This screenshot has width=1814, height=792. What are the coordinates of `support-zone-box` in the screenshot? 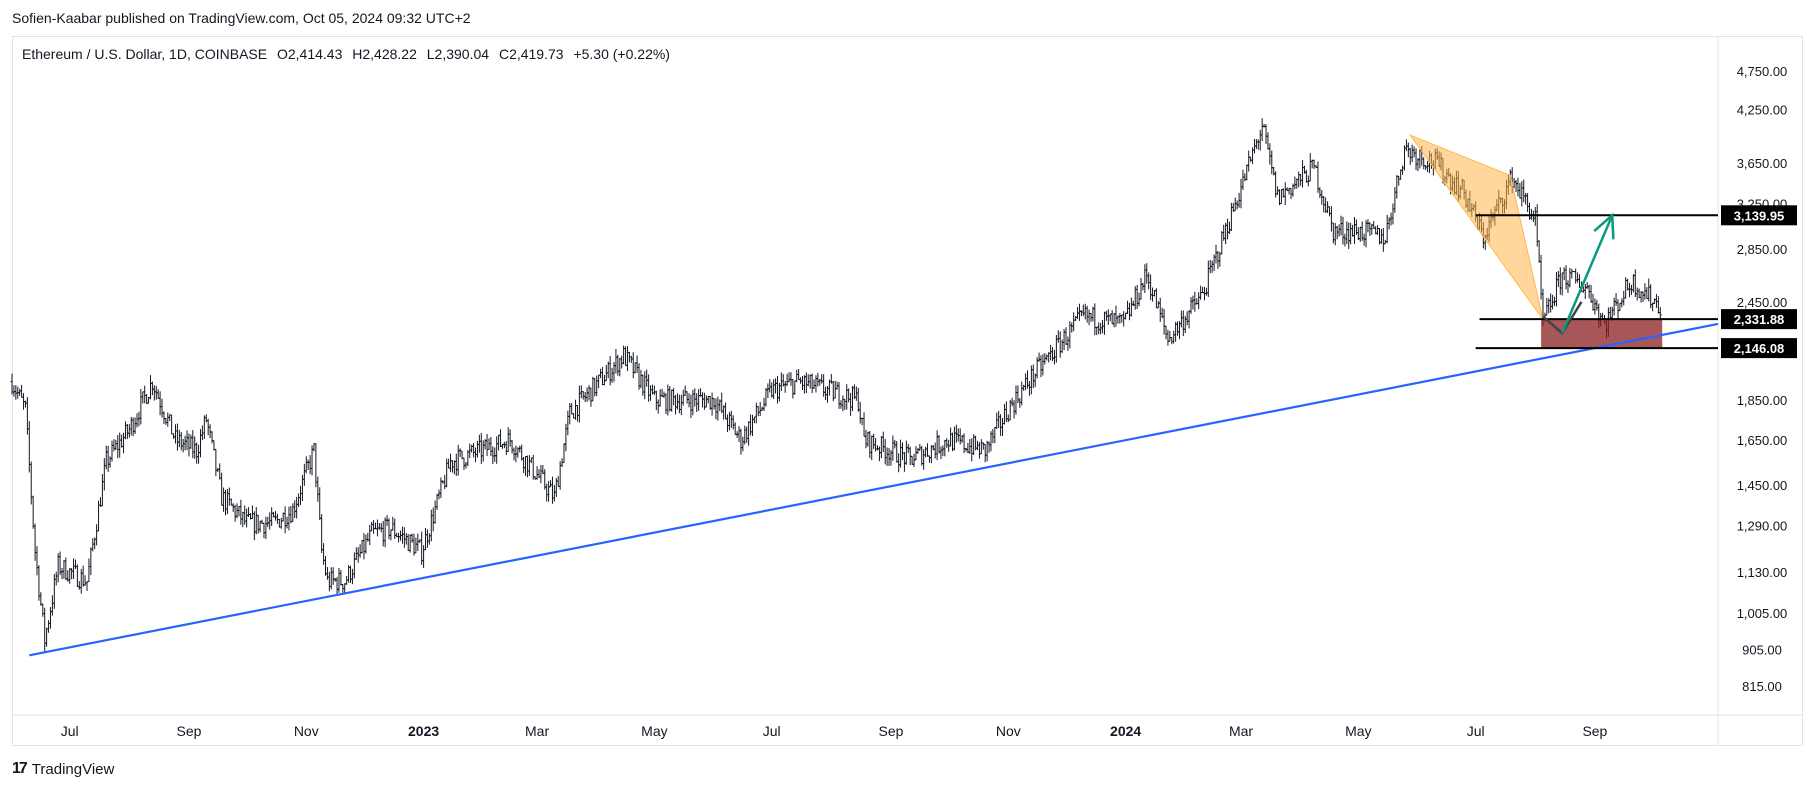 It's located at (1602, 334).